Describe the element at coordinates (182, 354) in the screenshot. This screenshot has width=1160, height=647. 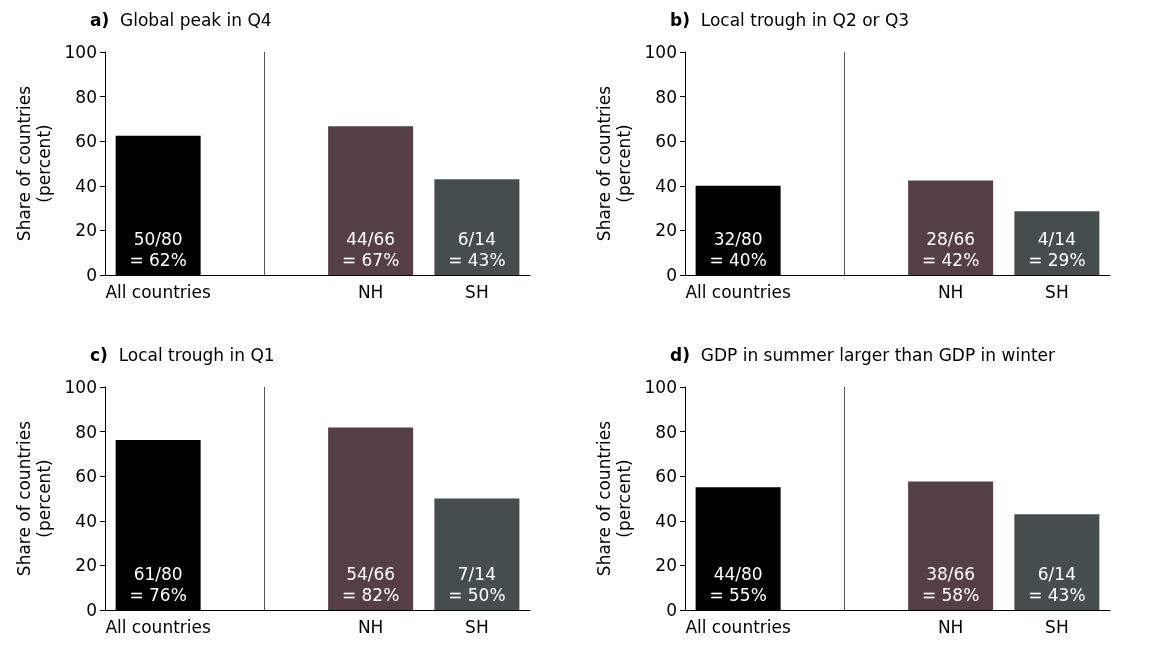
I see `chart-title: c) Local trough in Q1` at that location.